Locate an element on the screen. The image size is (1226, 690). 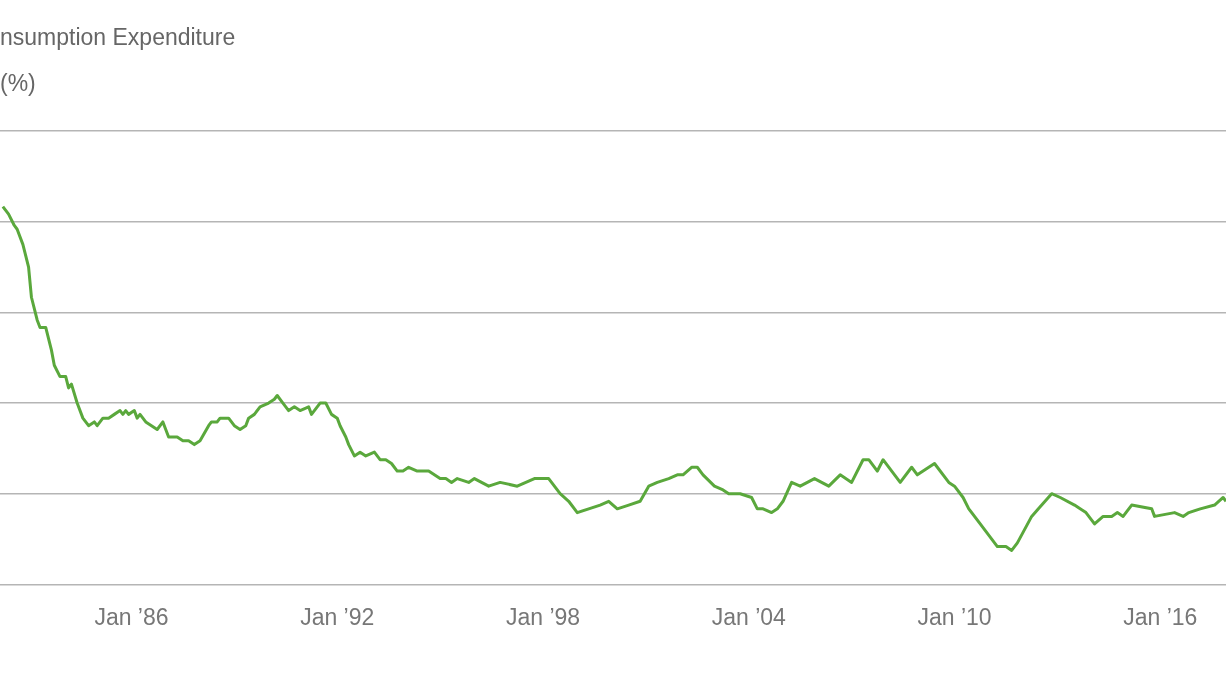
x-tick-label: Jan ’92 is located at coordinates (337, 616).